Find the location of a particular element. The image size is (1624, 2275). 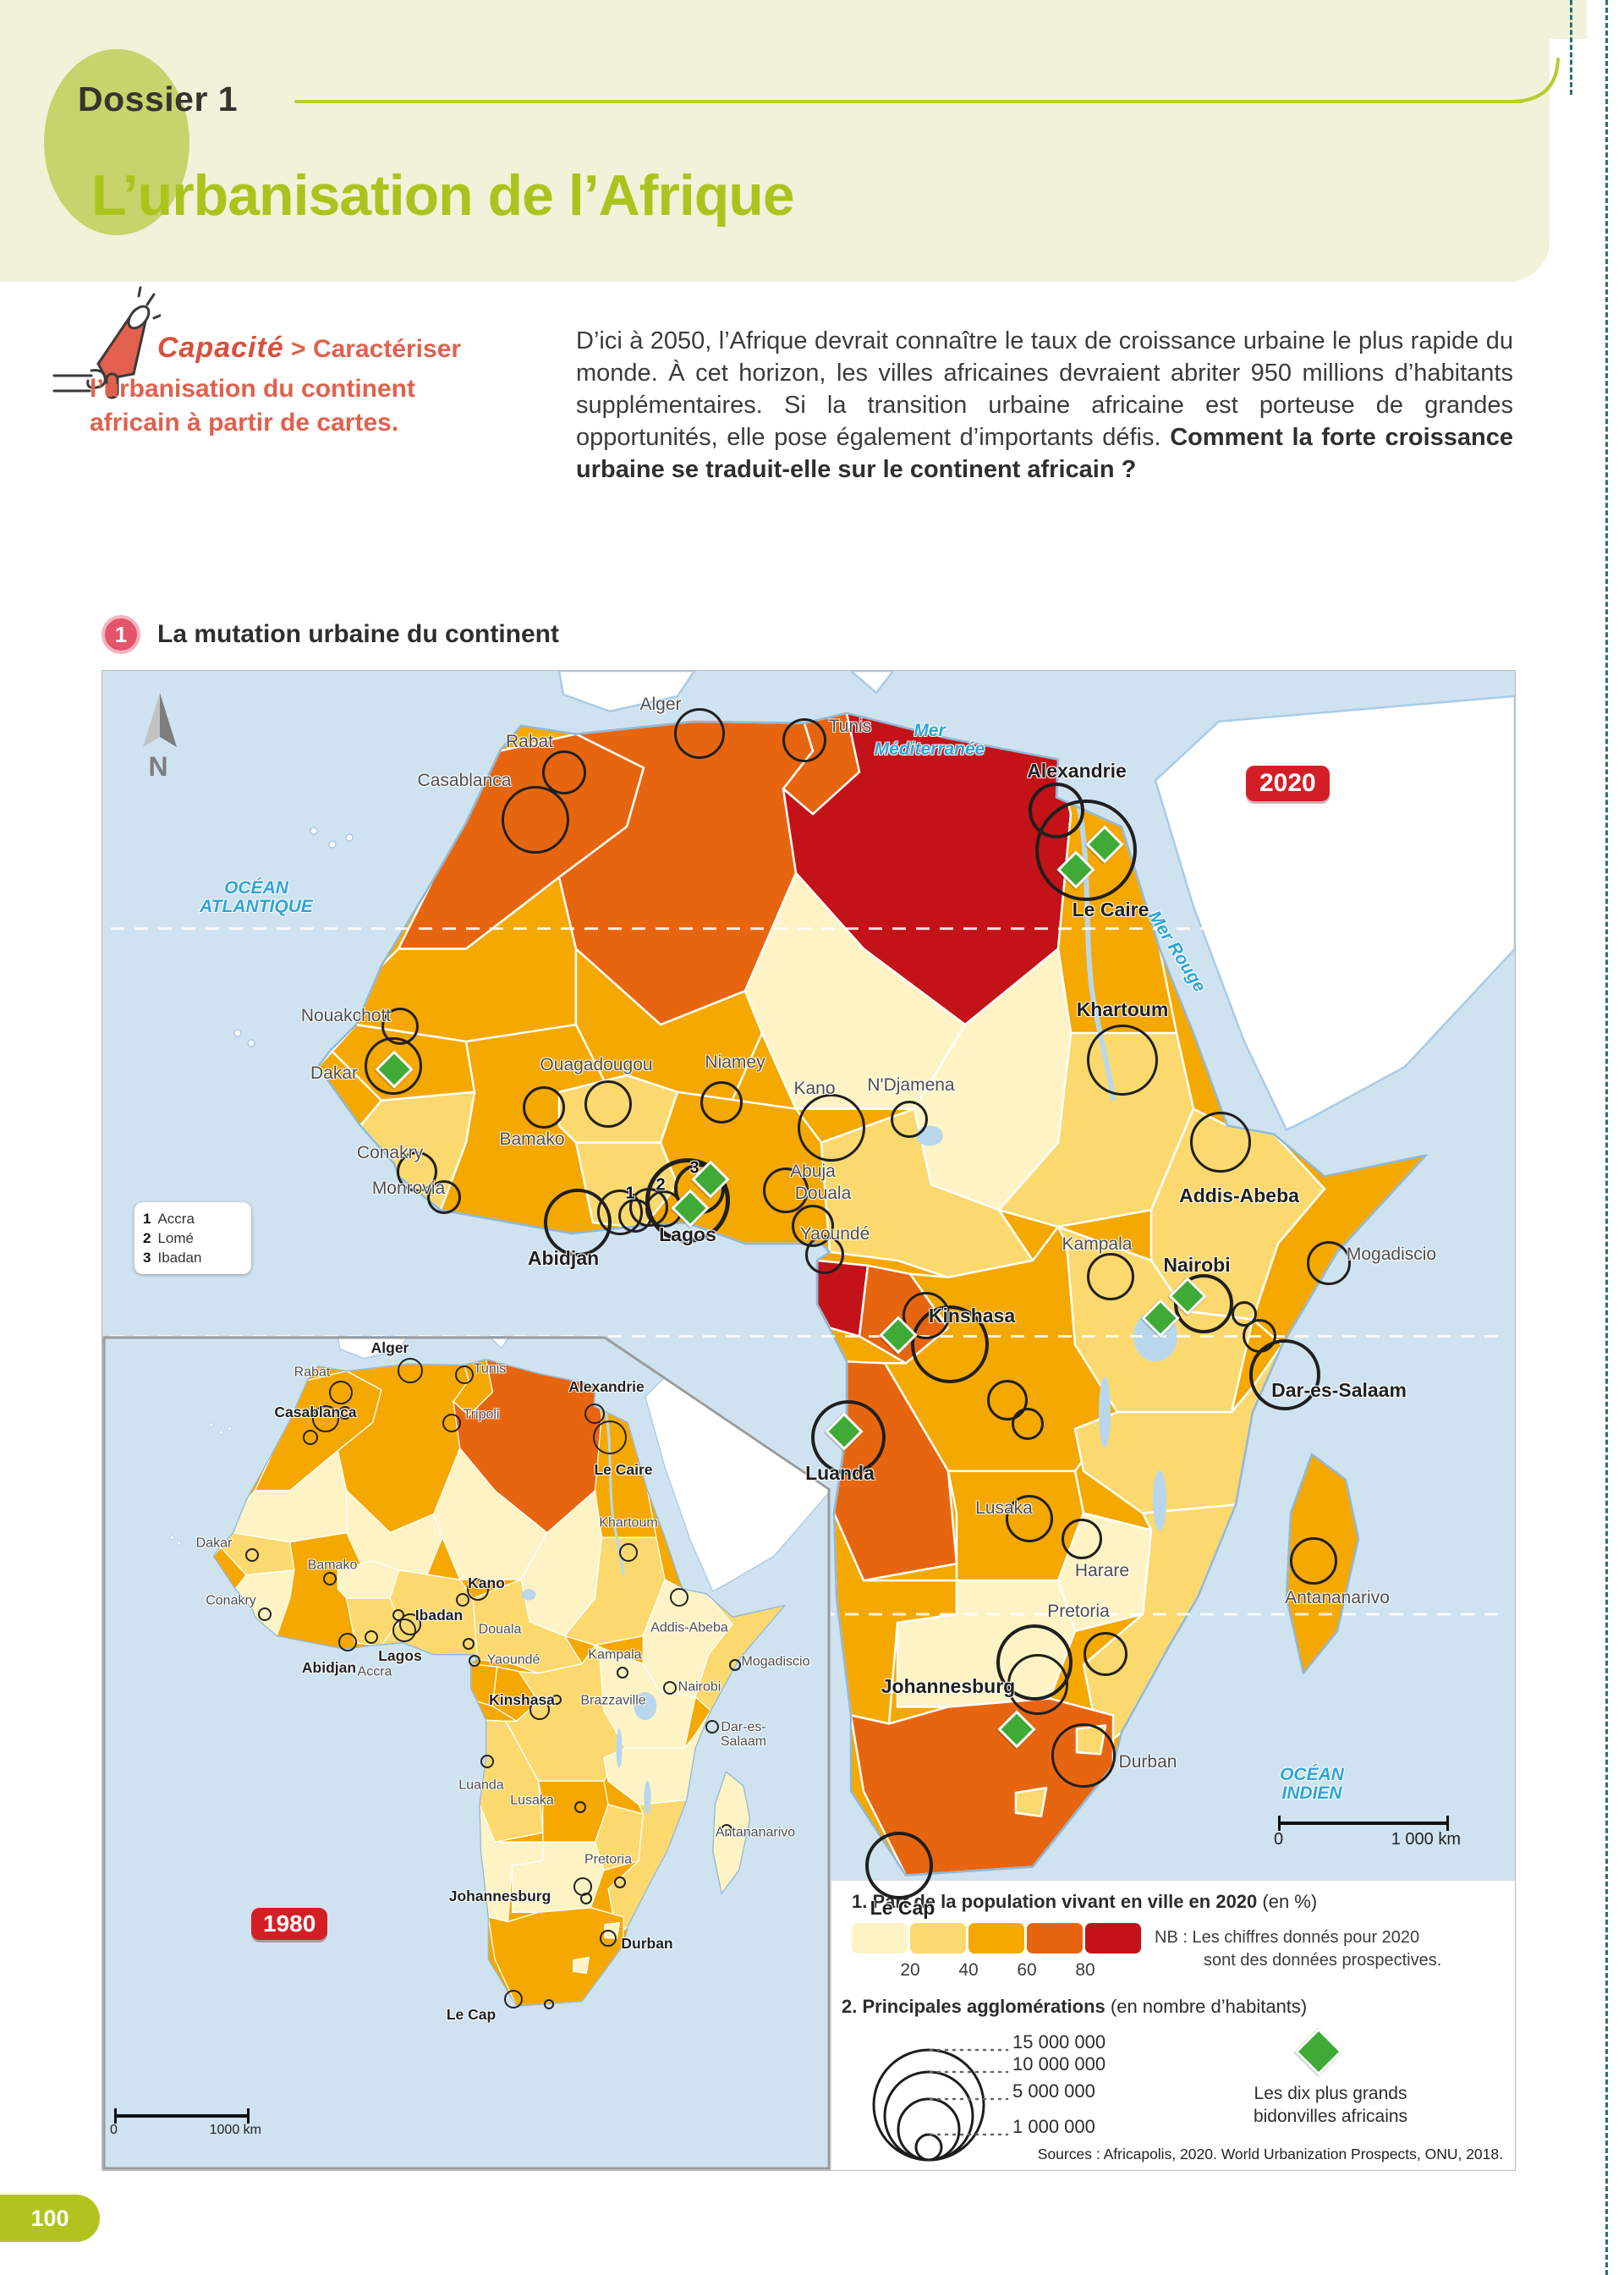

legend-nb-line2: sont des données prospectives. is located at coordinates (1323, 1960).